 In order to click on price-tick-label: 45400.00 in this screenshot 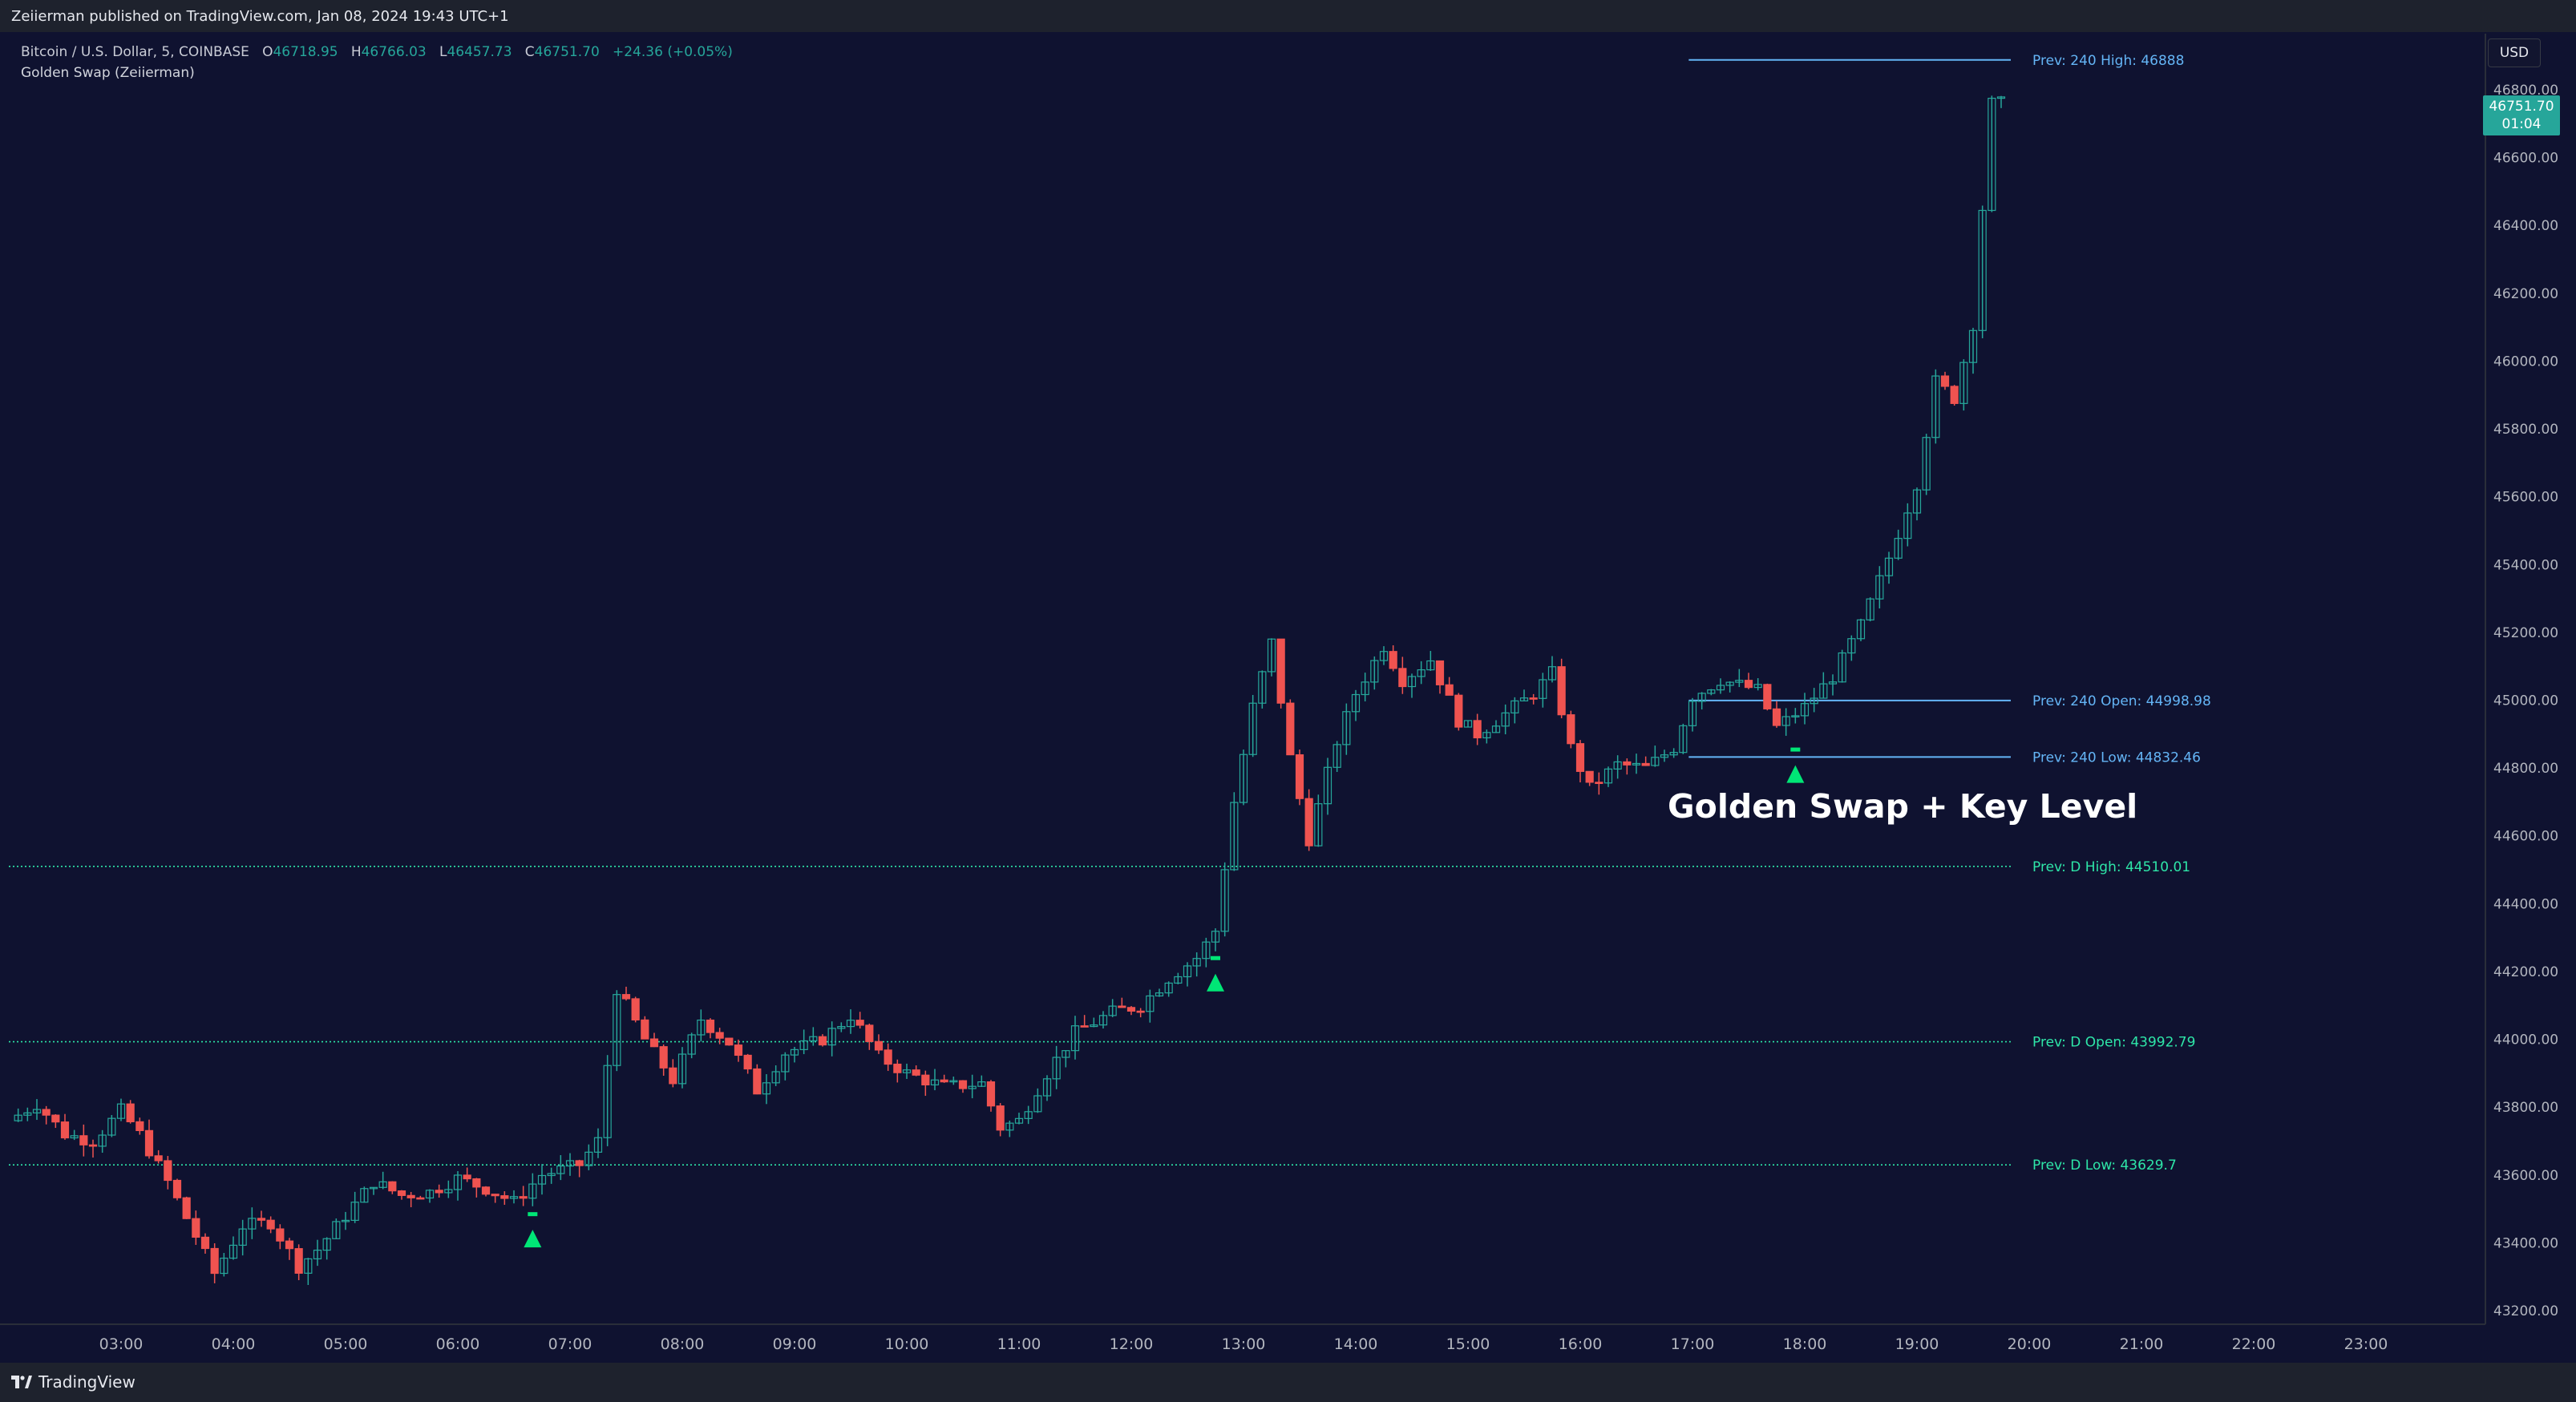, I will do `click(2525, 565)`.